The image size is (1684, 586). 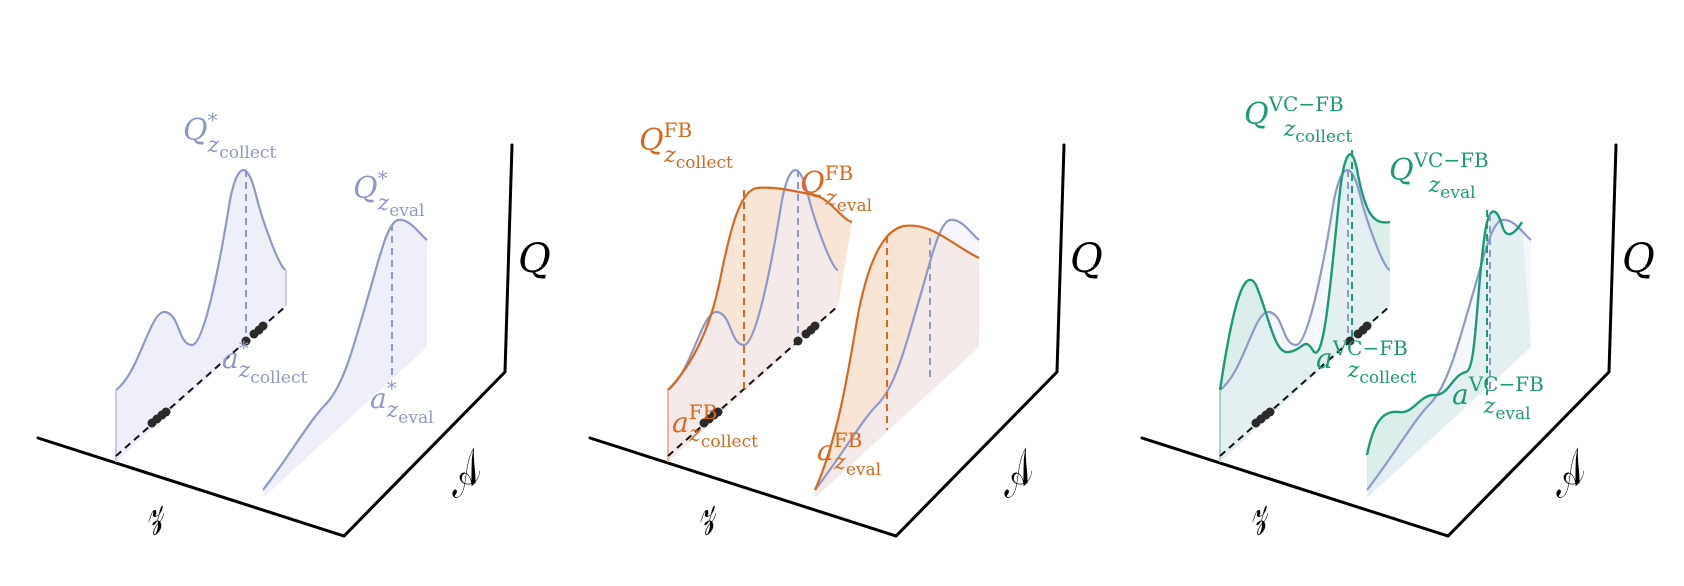 I want to click on label-q-fb-collect: QFB zcollect, so click(x=686, y=145).